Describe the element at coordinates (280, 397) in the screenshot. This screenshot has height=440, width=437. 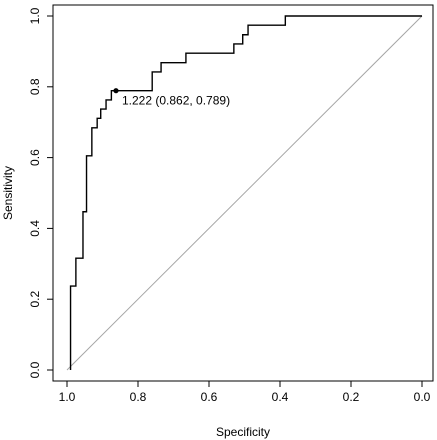
I see `x-tick-label: 0.4` at that location.